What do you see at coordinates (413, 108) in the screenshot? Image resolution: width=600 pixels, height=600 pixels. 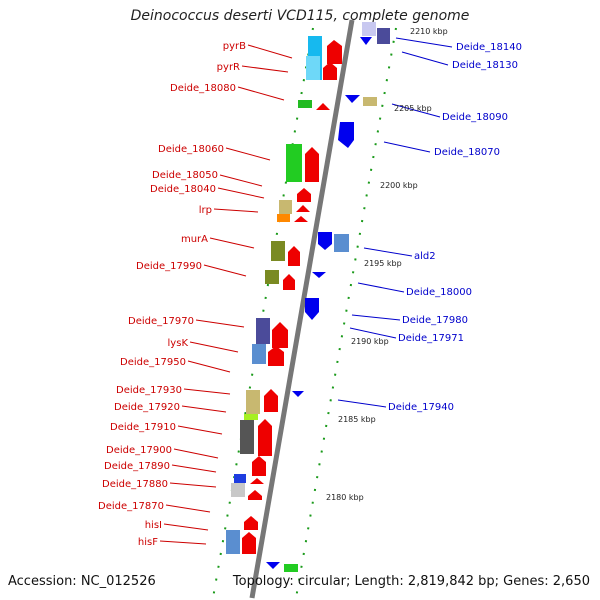 I see `scale-label: 2205 kbp` at bounding box center [413, 108].